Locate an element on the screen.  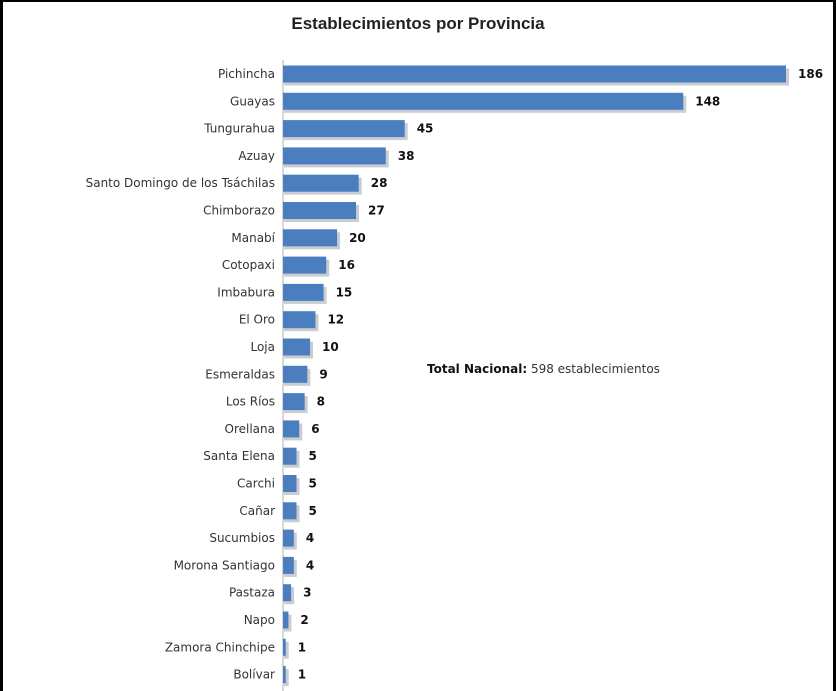
value-label: 3 is located at coordinates (307, 593).